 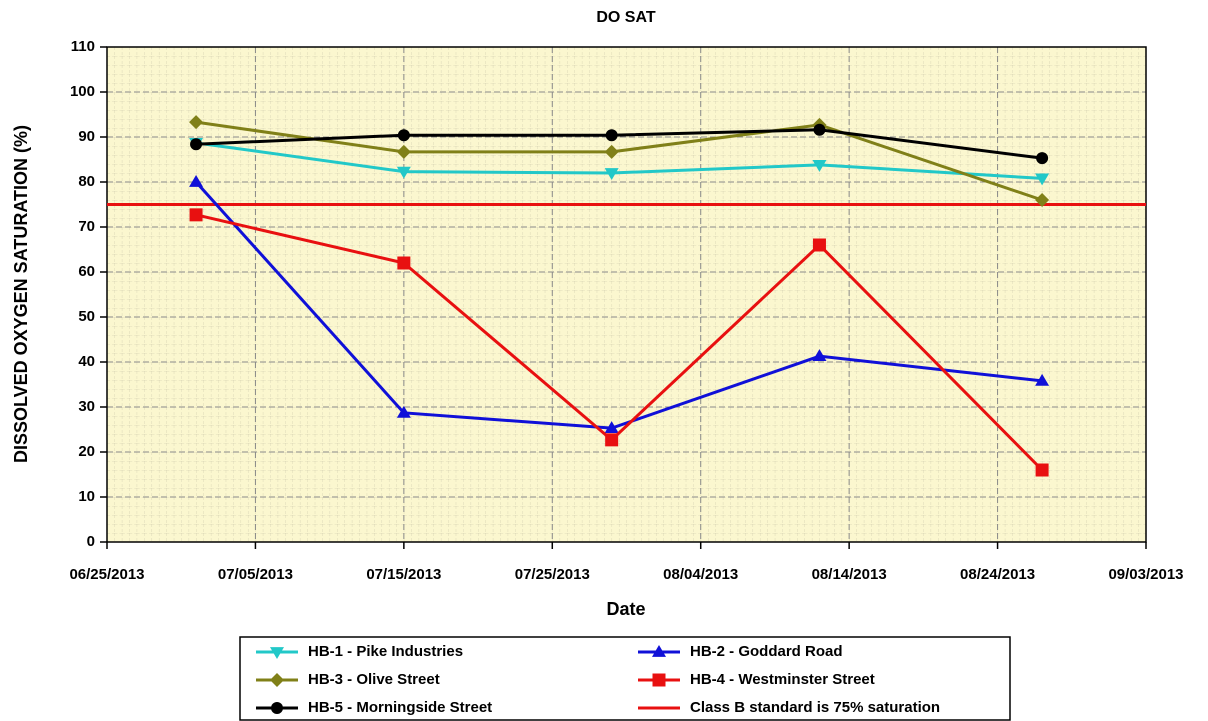 I want to click on legend-text: Class B standard is 75% saturation, so click(x=815, y=707).